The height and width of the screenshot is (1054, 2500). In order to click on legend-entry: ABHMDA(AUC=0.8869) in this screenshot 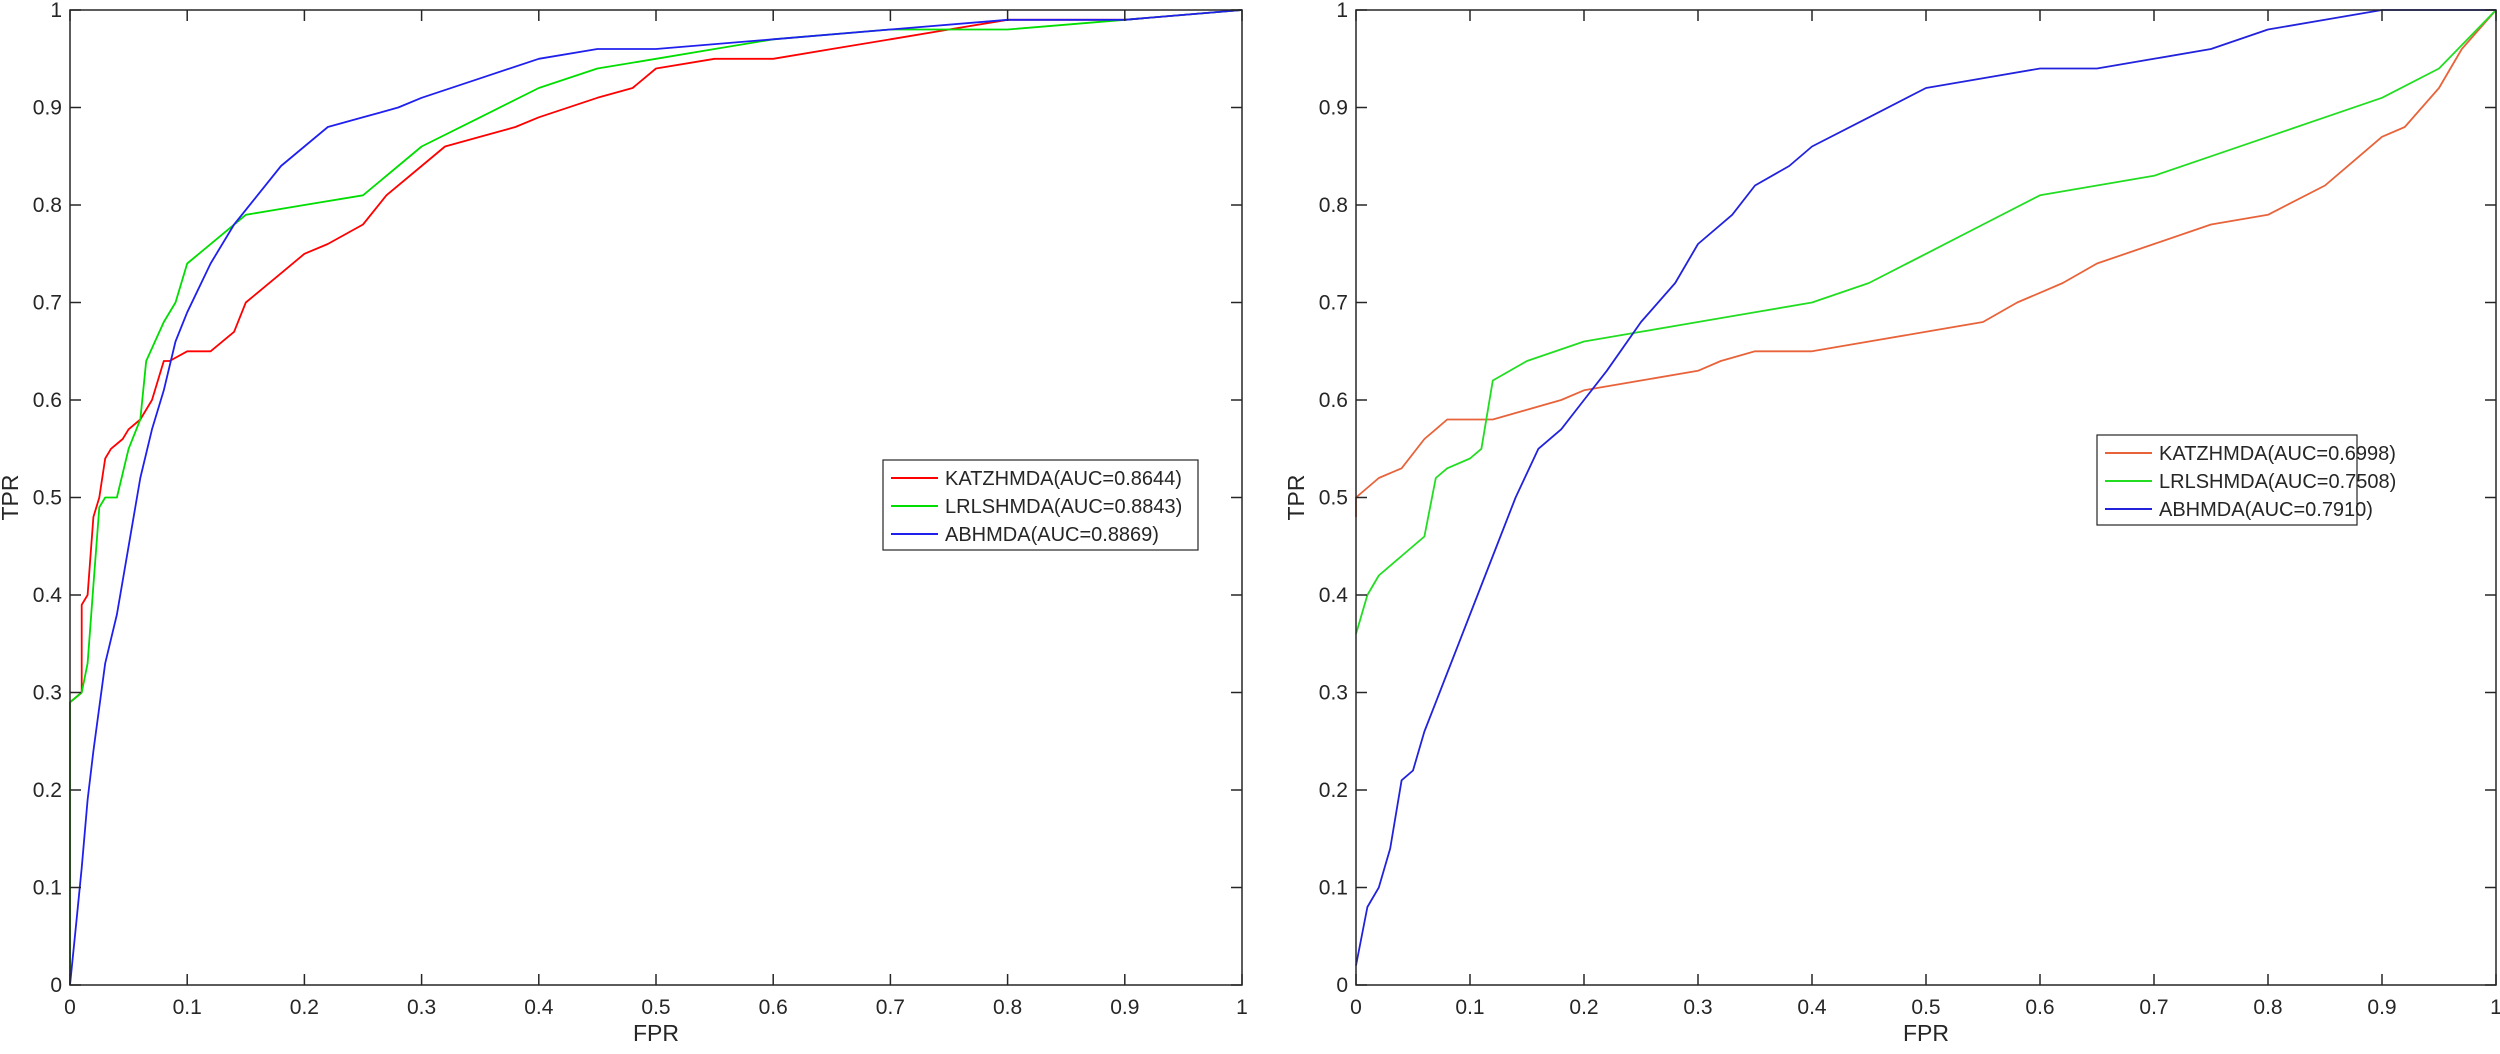, I will do `click(1052, 535)`.